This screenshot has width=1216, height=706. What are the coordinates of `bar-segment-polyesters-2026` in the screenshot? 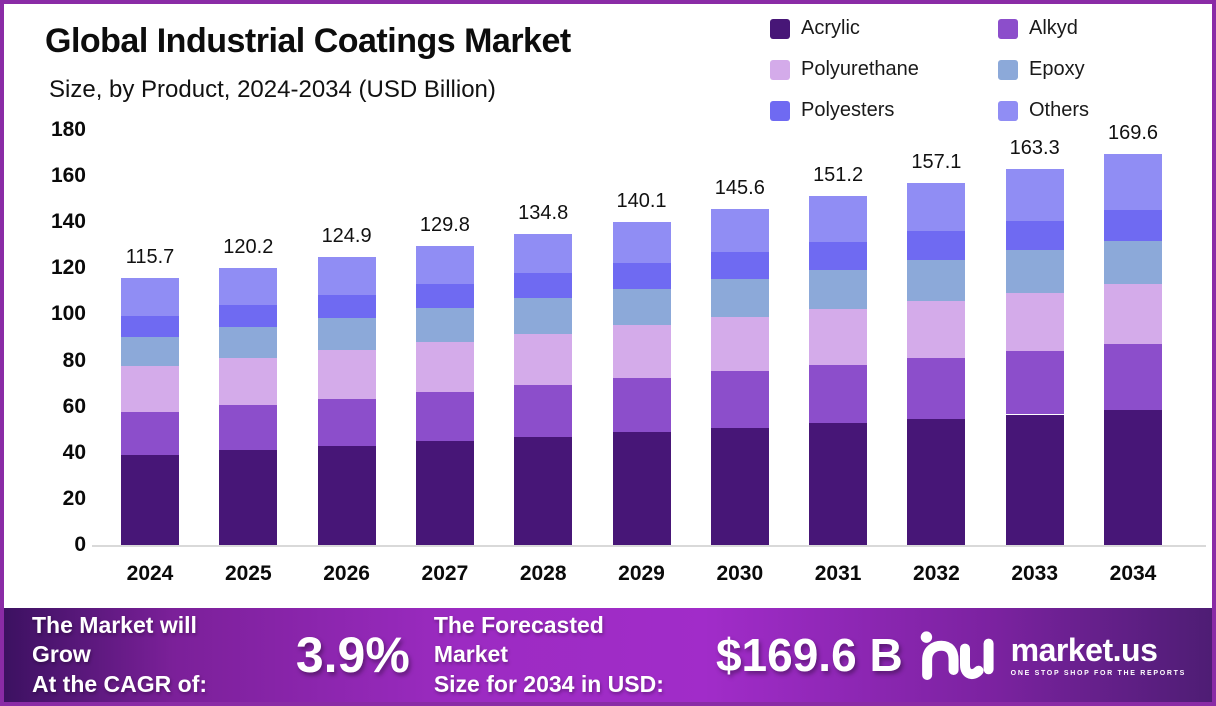 It's located at (346, 306).